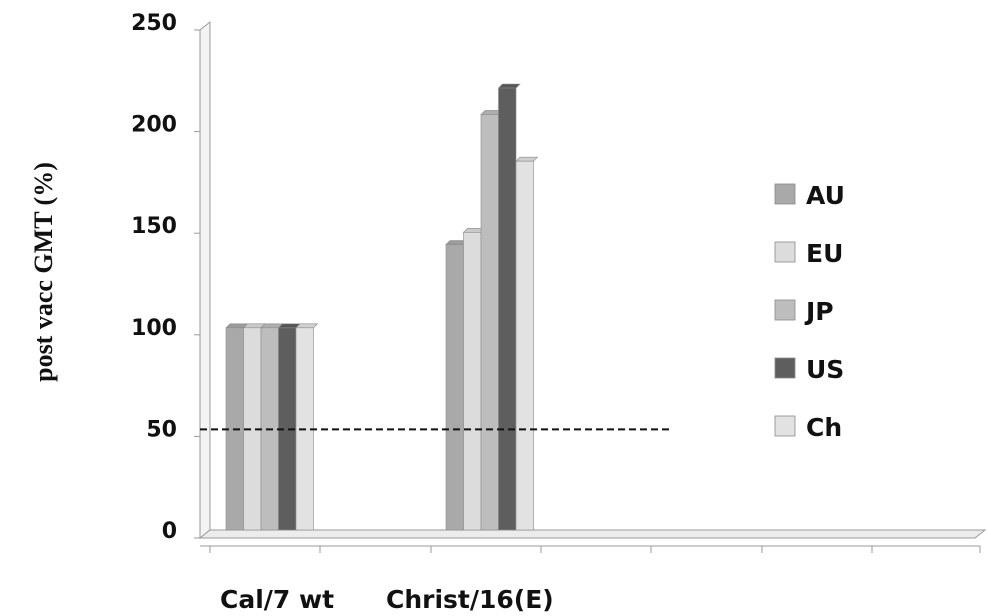  What do you see at coordinates (154, 226) in the screenshot?
I see `y-tick-label: 150` at bounding box center [154, 226].